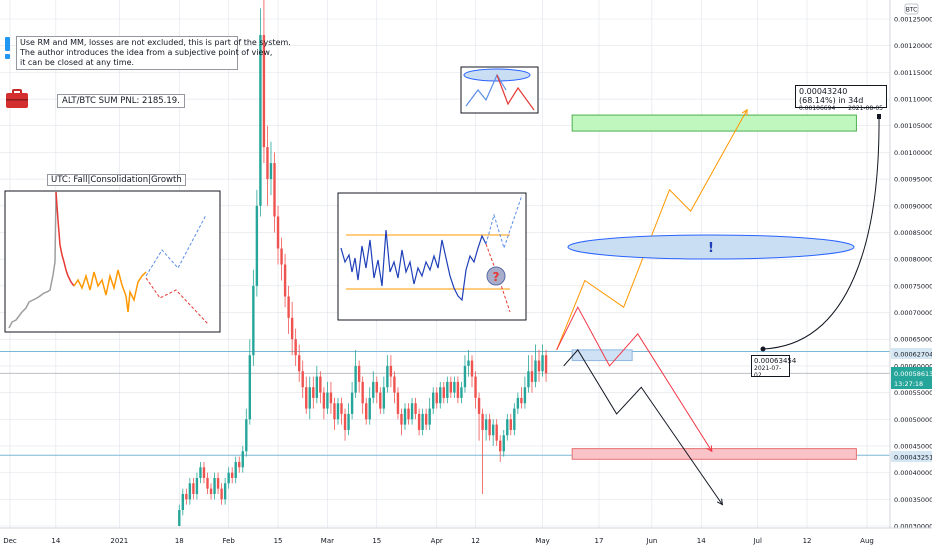  What do you see at coordinates (17, 98) in the screenshot?
I see `briefcase-icon` at bounding box center [17, 98].